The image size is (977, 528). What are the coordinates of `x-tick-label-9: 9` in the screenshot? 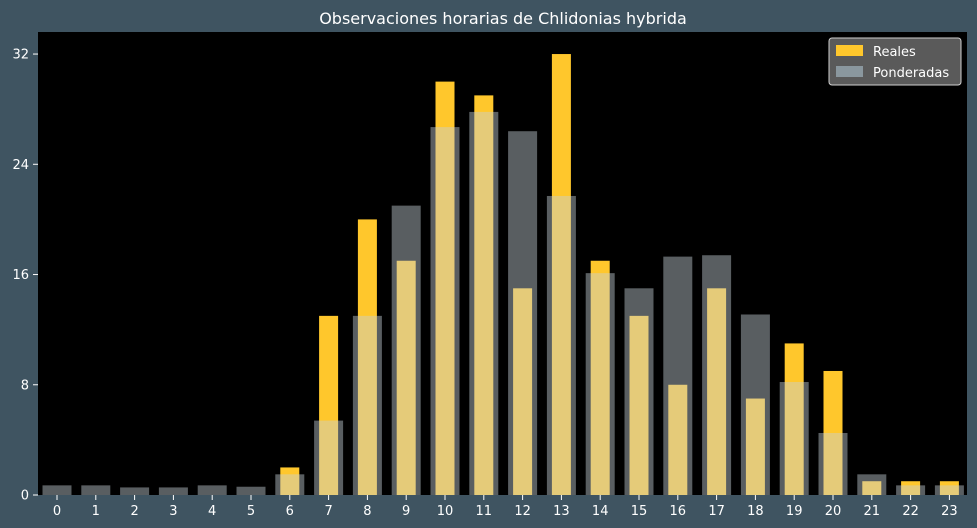 It's located at (406, 511).